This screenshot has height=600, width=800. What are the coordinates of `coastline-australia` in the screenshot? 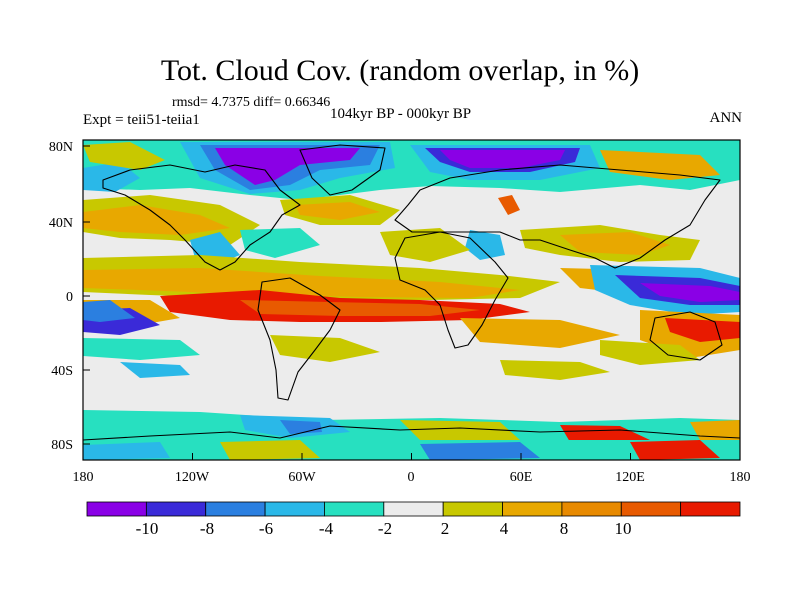 It's located at (686, 336).